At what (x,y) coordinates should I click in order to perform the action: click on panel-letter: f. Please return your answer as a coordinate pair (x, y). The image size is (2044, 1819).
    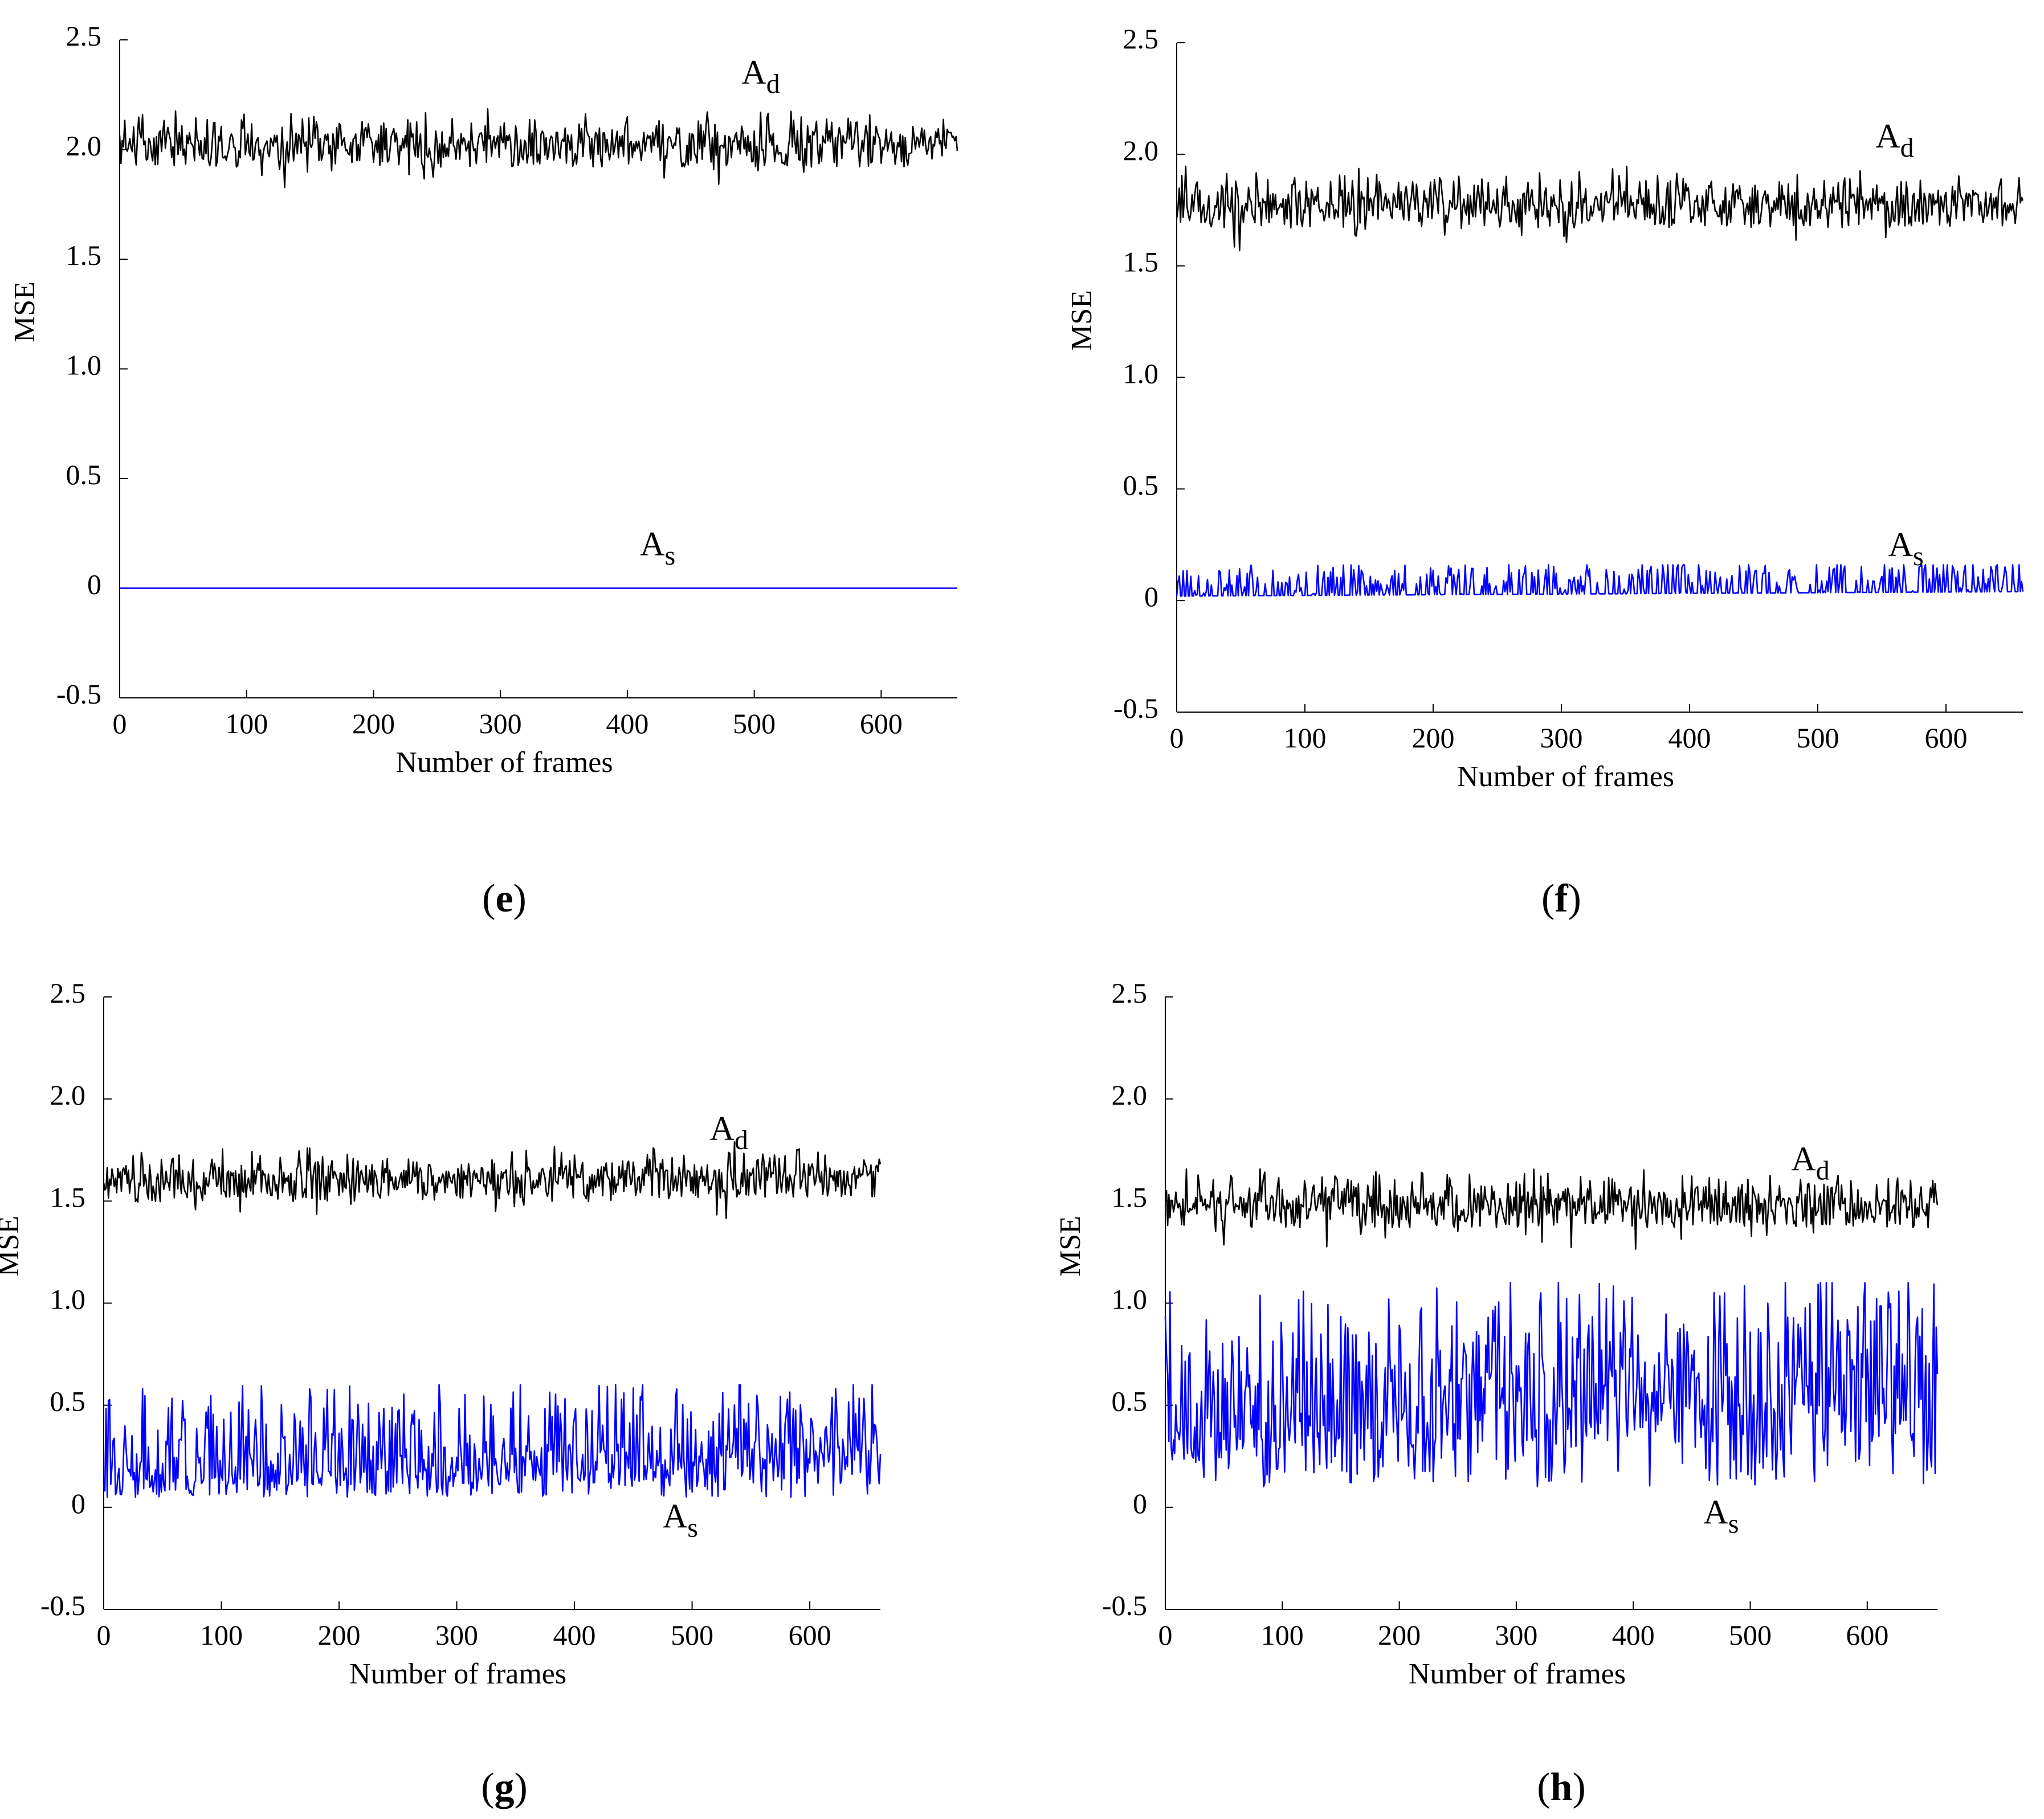
    Looking at the image, I should click on (1562, 899).